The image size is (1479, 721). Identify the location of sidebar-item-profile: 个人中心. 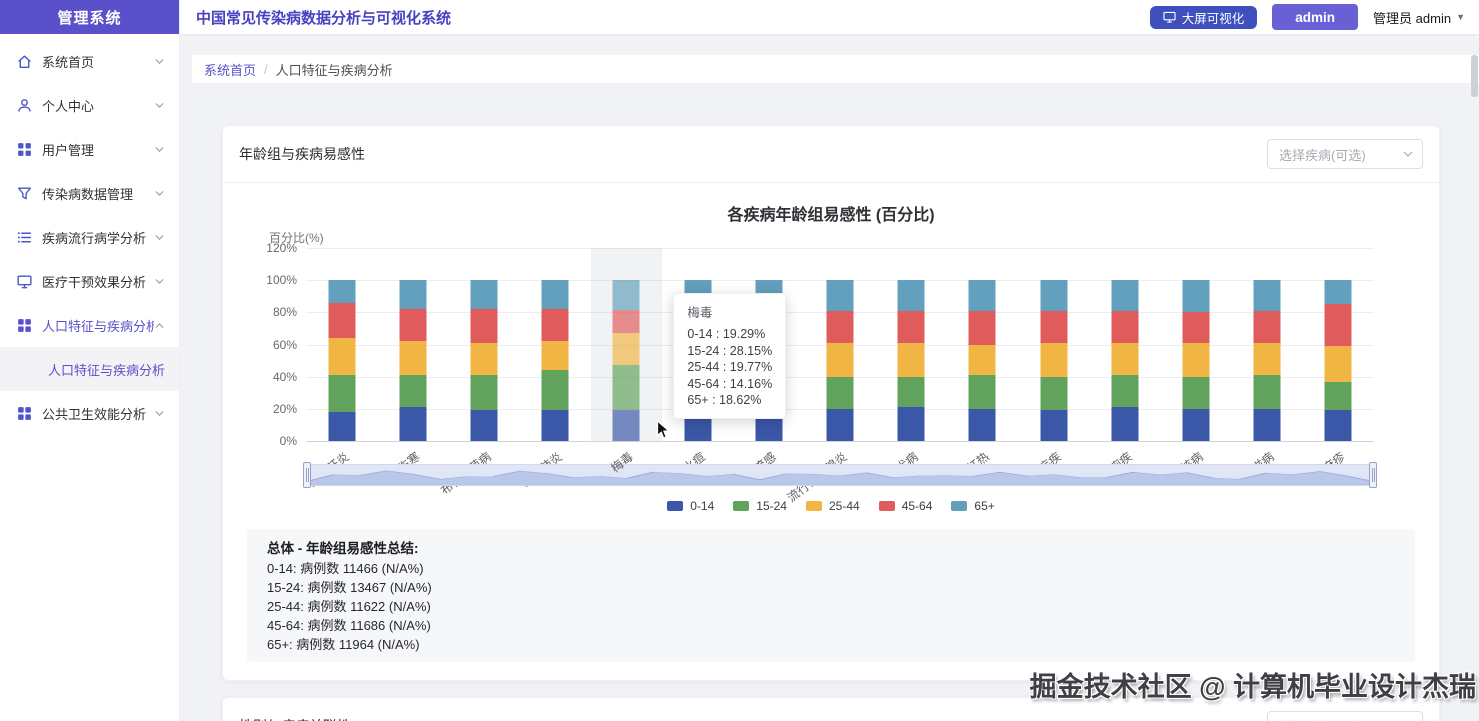
(89, 105).